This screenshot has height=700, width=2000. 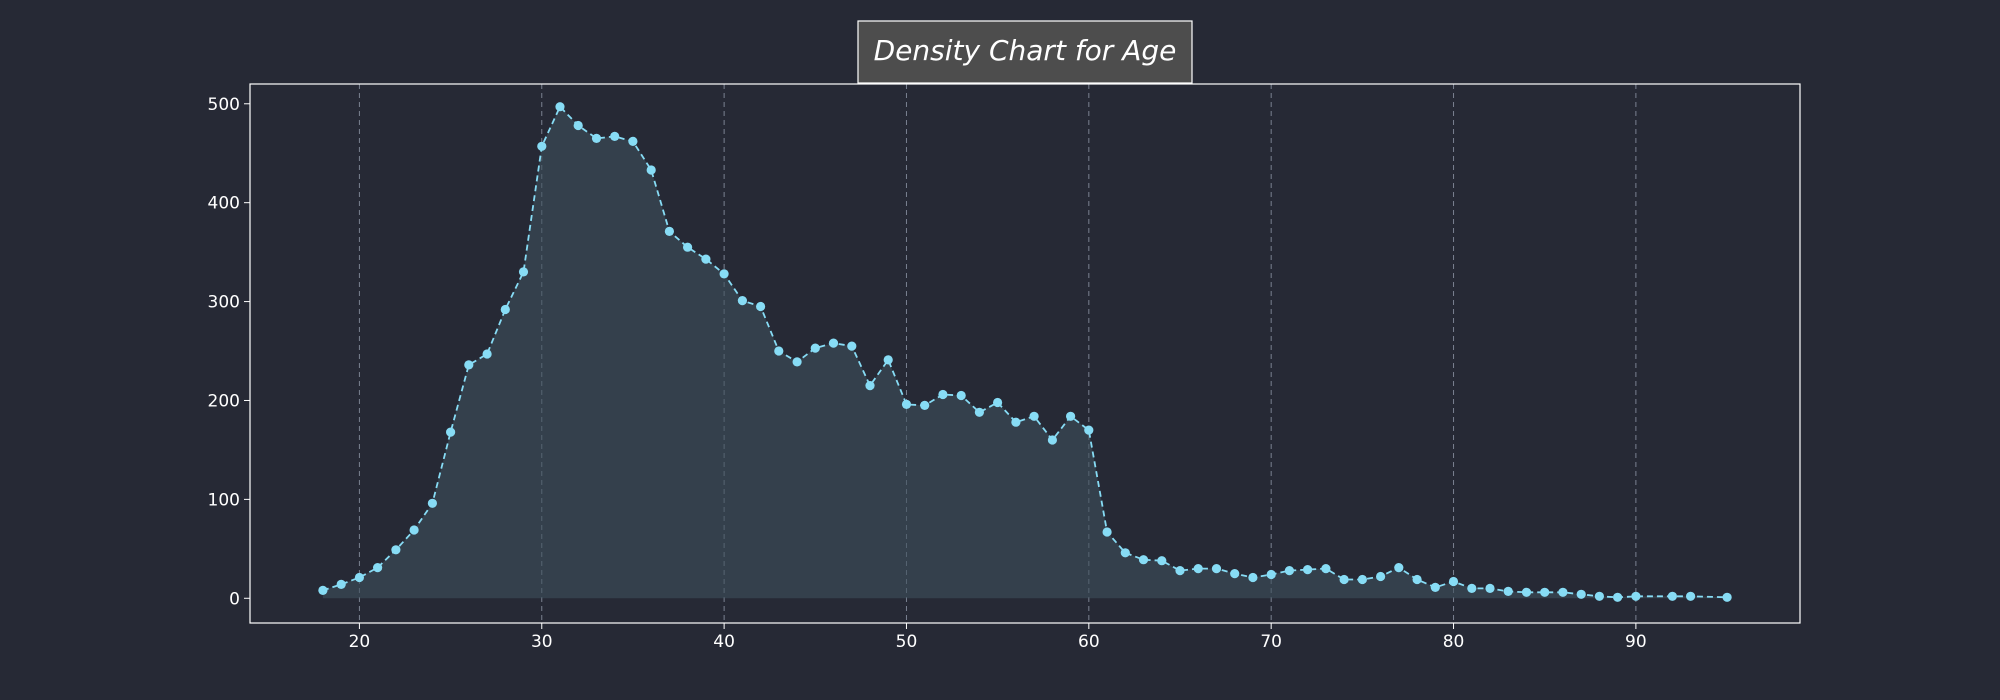 I want to click on y-axis-ticks: 0 100 200 300 400 500, so click(x=229, y=352).